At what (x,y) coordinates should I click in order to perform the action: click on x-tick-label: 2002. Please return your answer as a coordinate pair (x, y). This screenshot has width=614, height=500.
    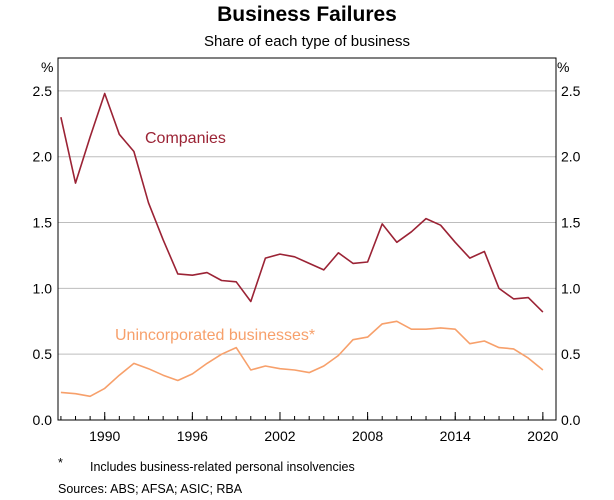
    Looking at the image, I should click on (279, 436).